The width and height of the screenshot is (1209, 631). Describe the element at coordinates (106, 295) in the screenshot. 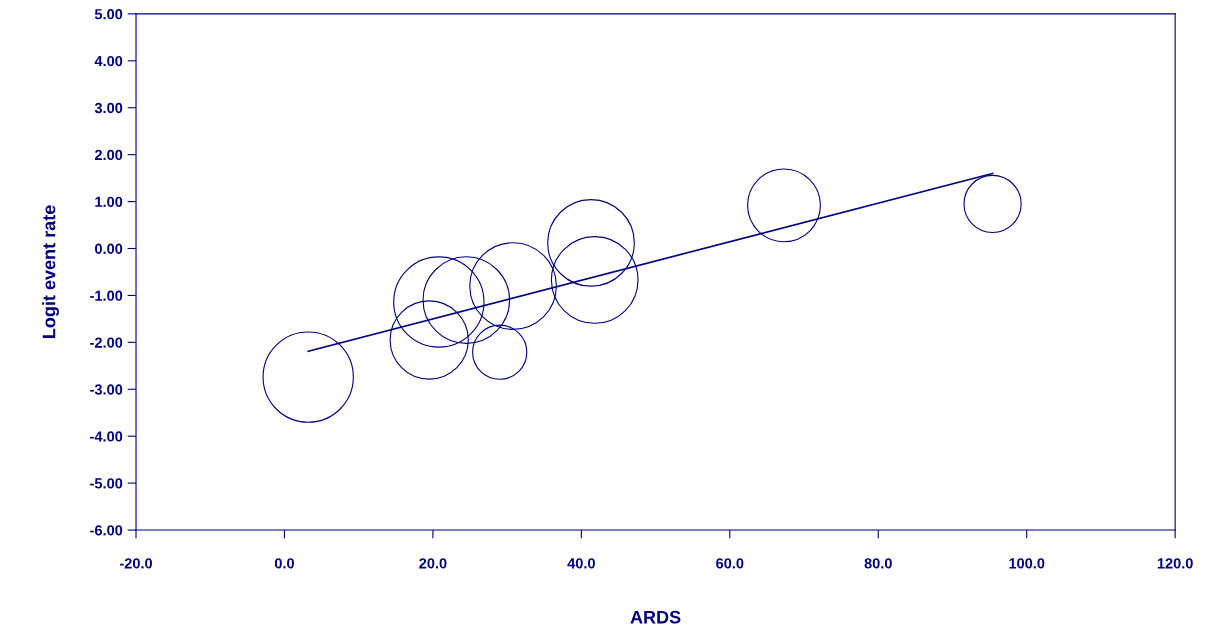

I see `y-tick-label: -1.00` at that location.